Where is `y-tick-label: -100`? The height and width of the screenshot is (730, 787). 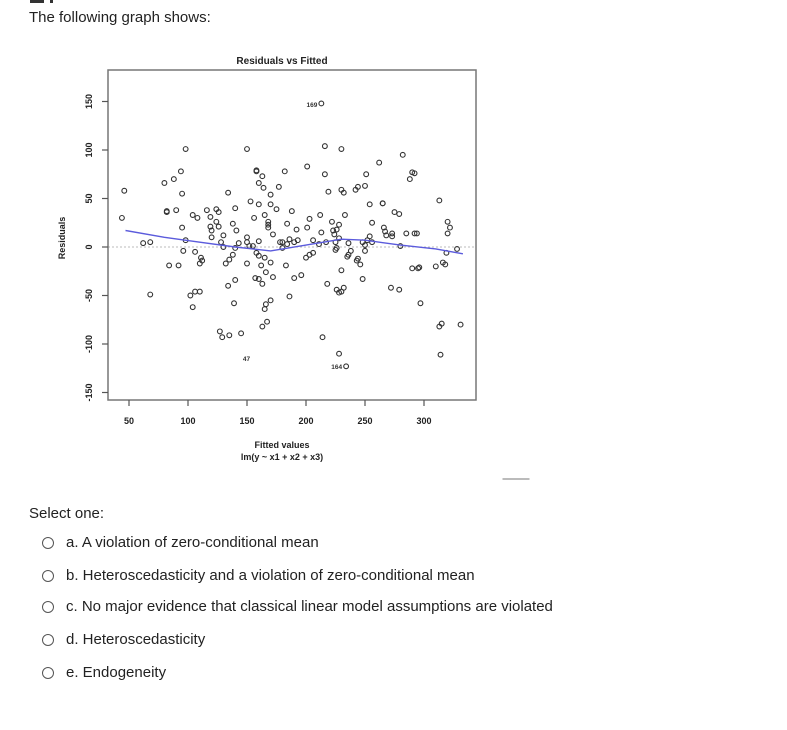 y-tick-label: -100 is located at coordinates (89, 344).